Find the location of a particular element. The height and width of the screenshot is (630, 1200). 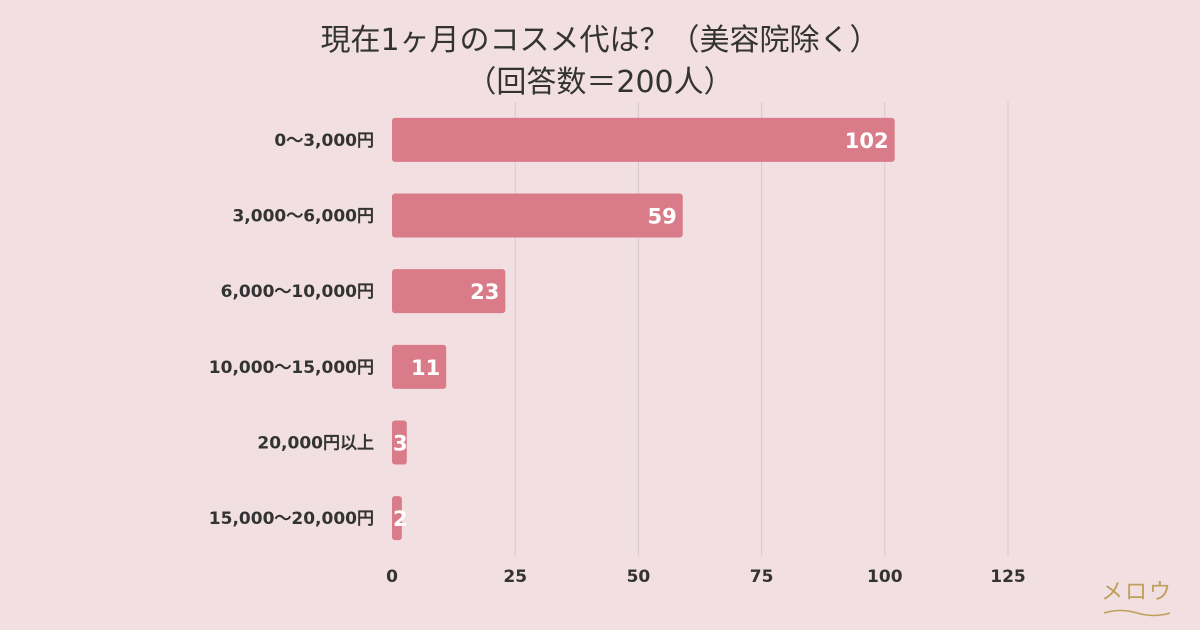

bar-value-label: 23 is located at coordinates (484, 292).